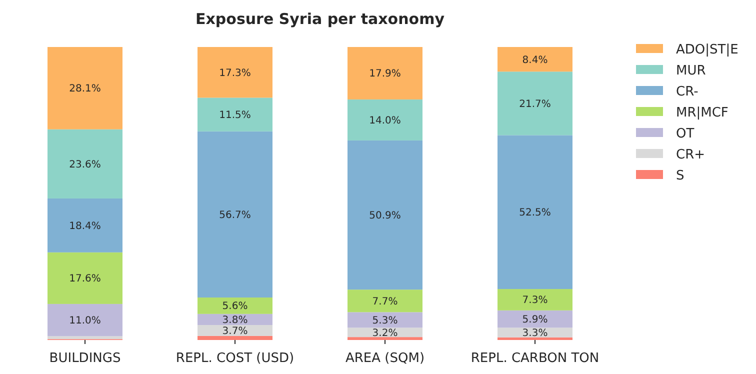 This screenshot has width=756, height=374. I want to click on data-label: 14.0%, so click(385, 120).